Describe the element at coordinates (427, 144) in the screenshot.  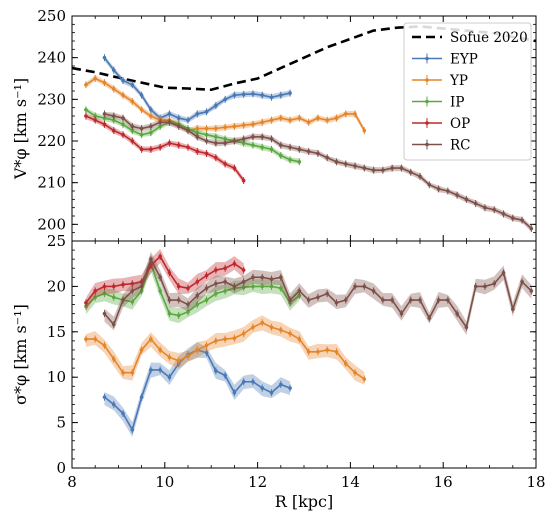
I see `legend-marker-rc` at that location.